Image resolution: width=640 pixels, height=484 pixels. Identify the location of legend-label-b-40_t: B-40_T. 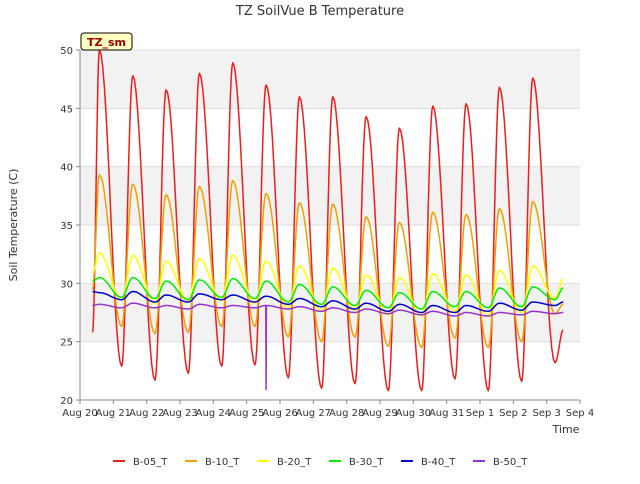
(438, 462).